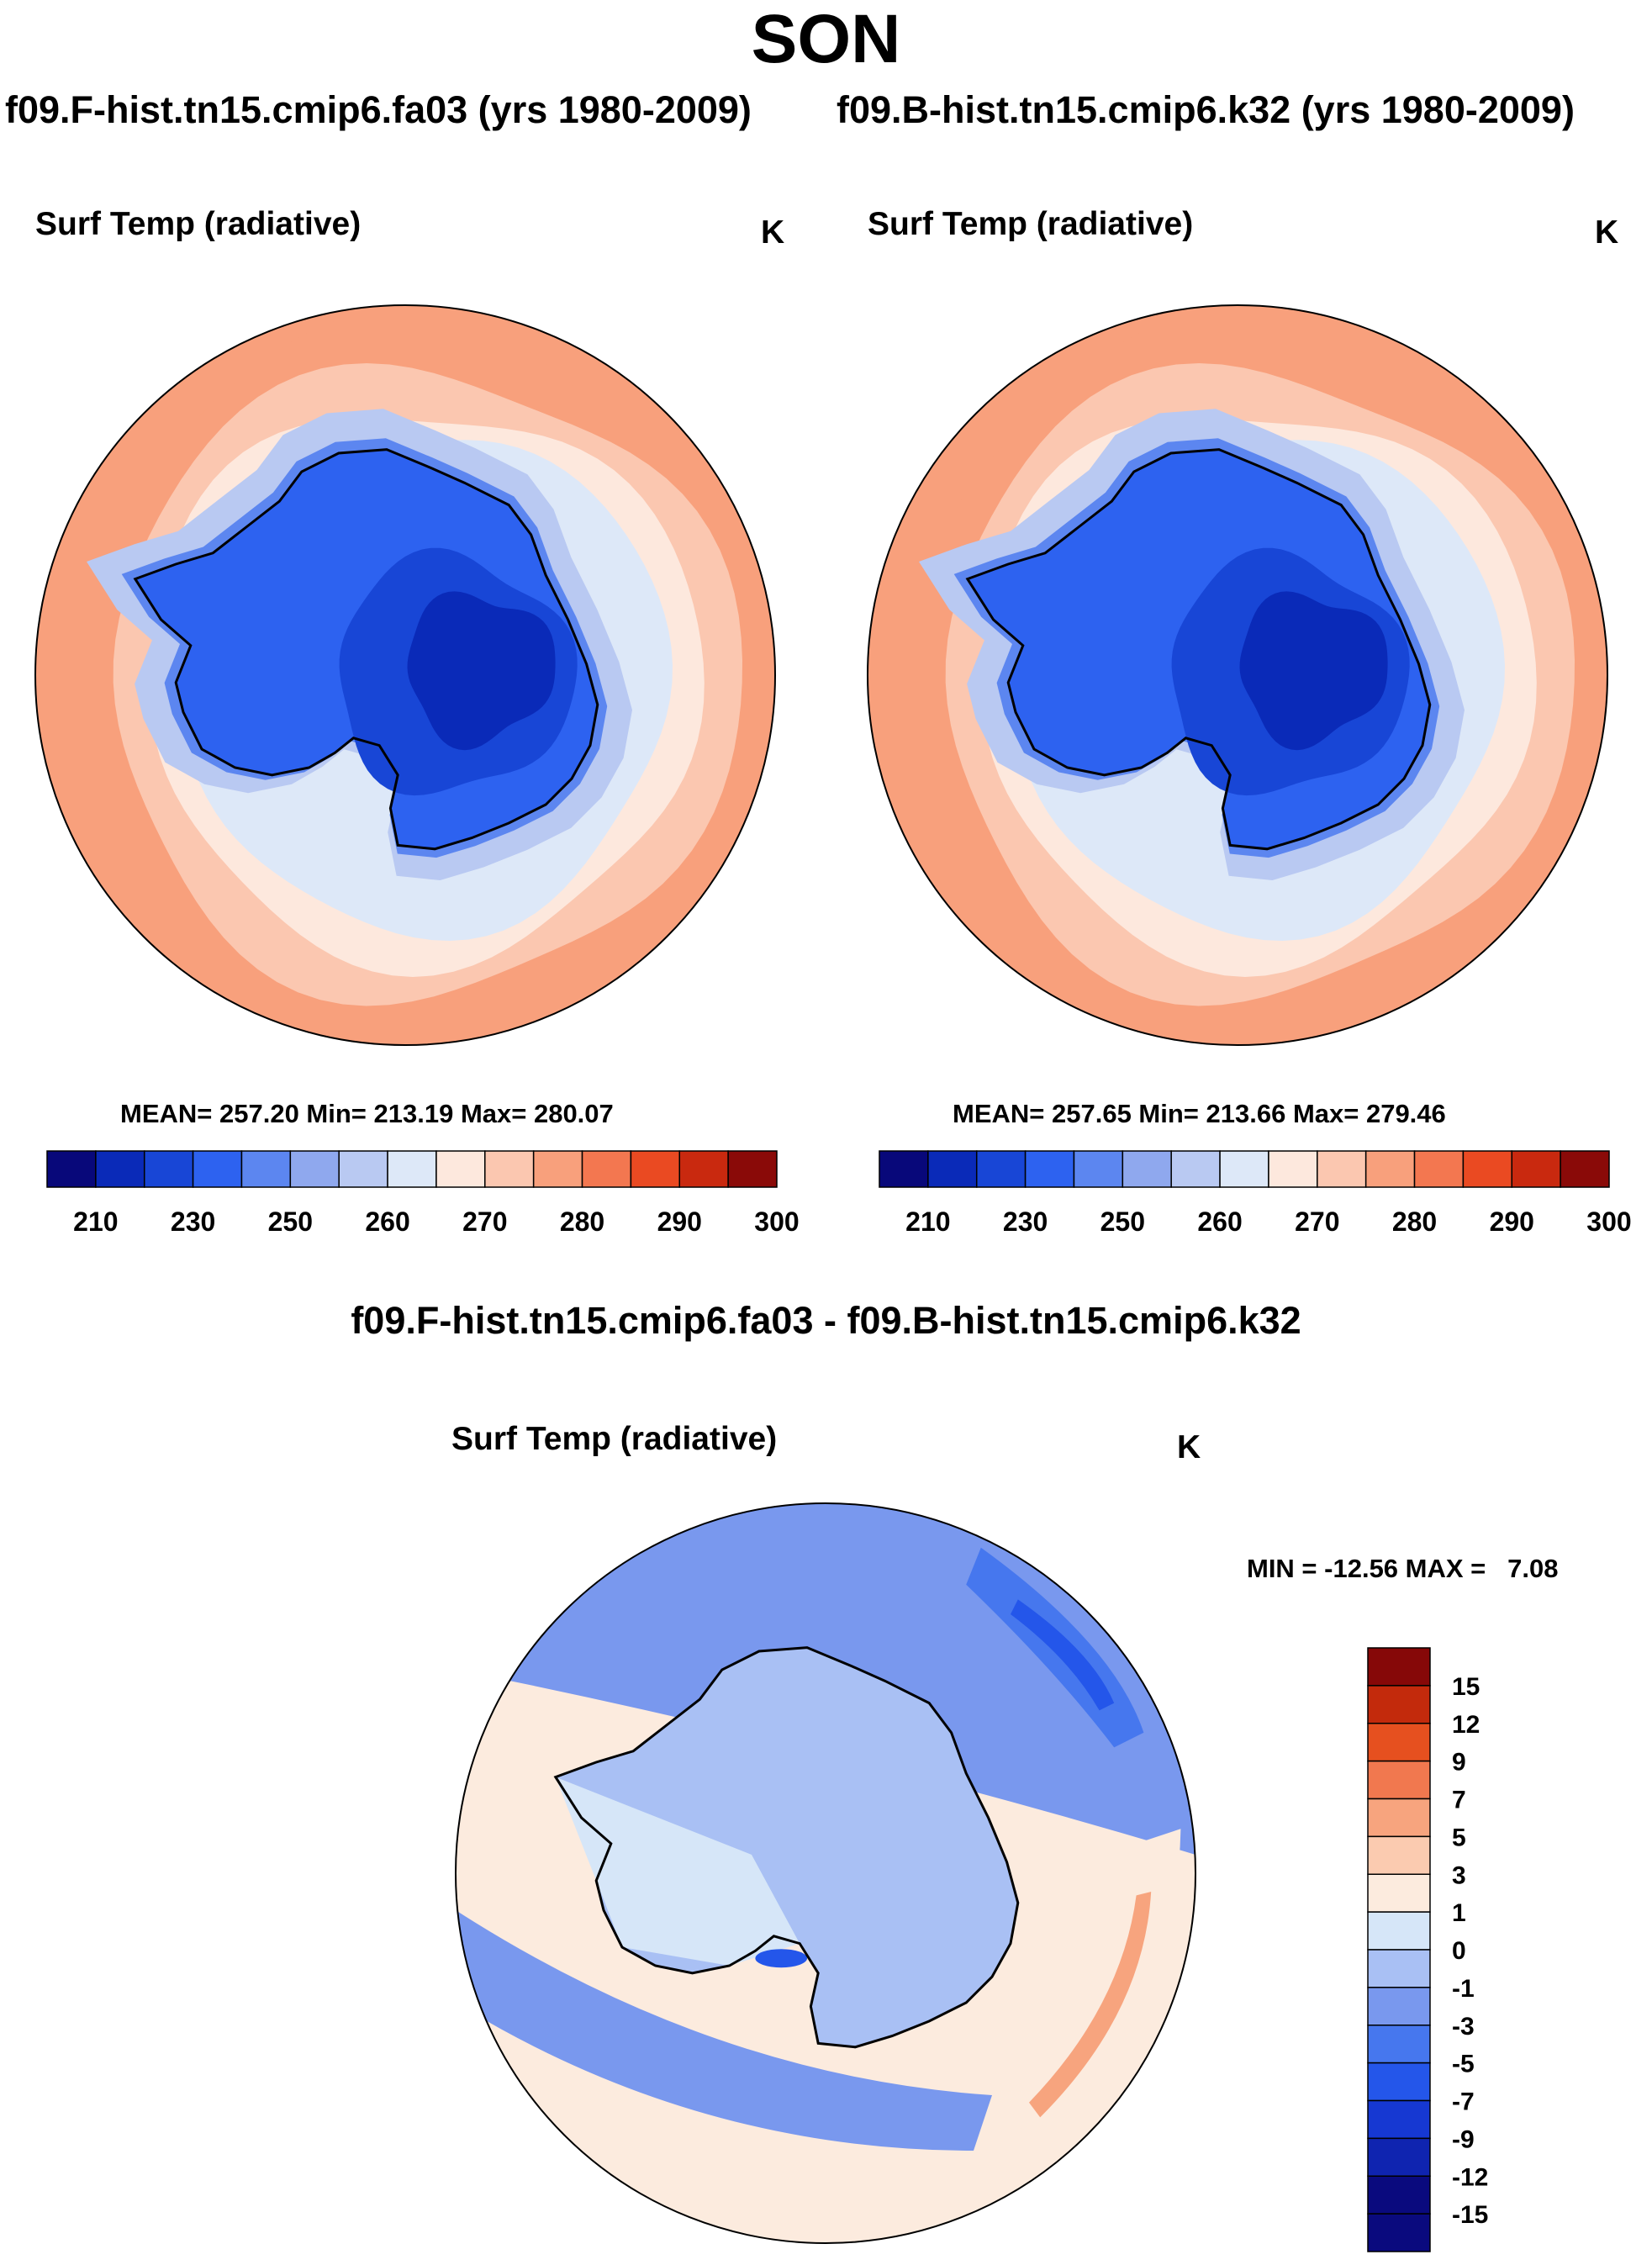 The height and width of the screenshot is (2265, 1652). Describe the element at coordinates (1317, 1221) in the screenshot. I see `right-colorbar-tick-label: 270` at that location.